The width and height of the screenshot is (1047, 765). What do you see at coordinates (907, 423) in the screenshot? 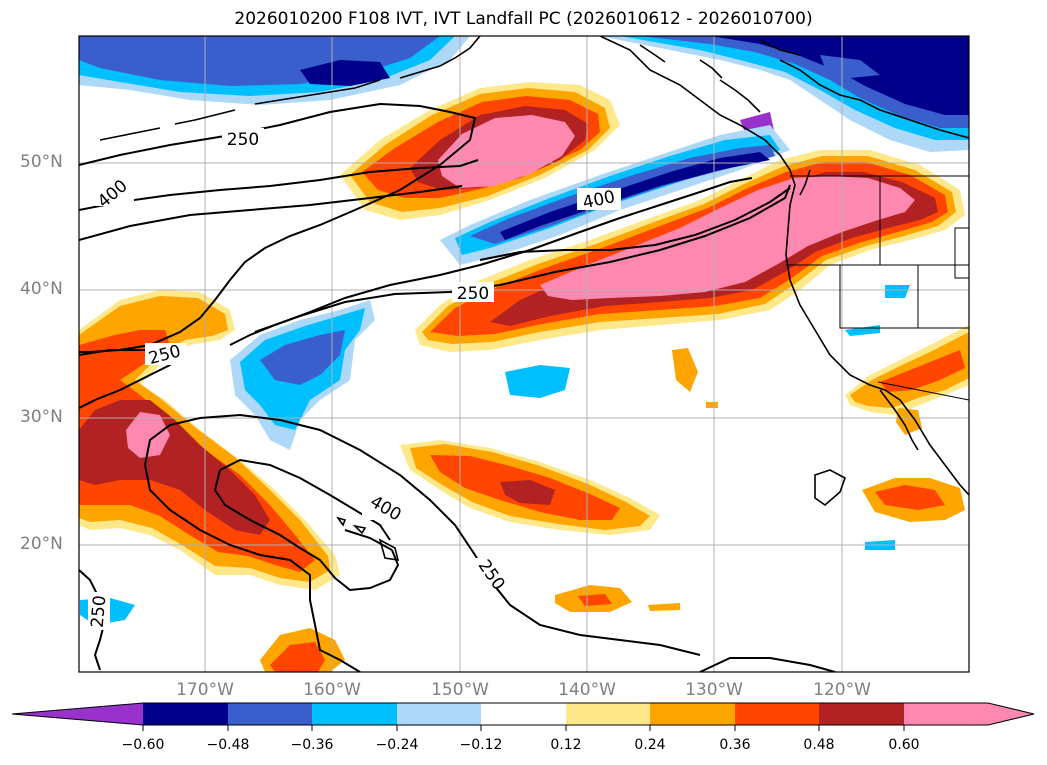
I see `positive-pc-coastal-patches` at bounding box center [907, 423].